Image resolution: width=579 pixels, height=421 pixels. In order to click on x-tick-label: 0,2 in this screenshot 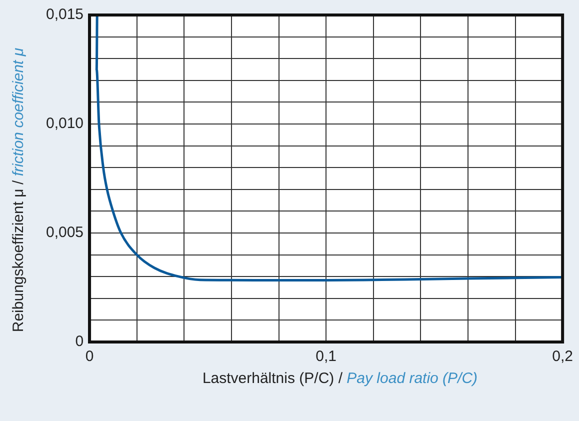, I will do `click(563, 357)`.